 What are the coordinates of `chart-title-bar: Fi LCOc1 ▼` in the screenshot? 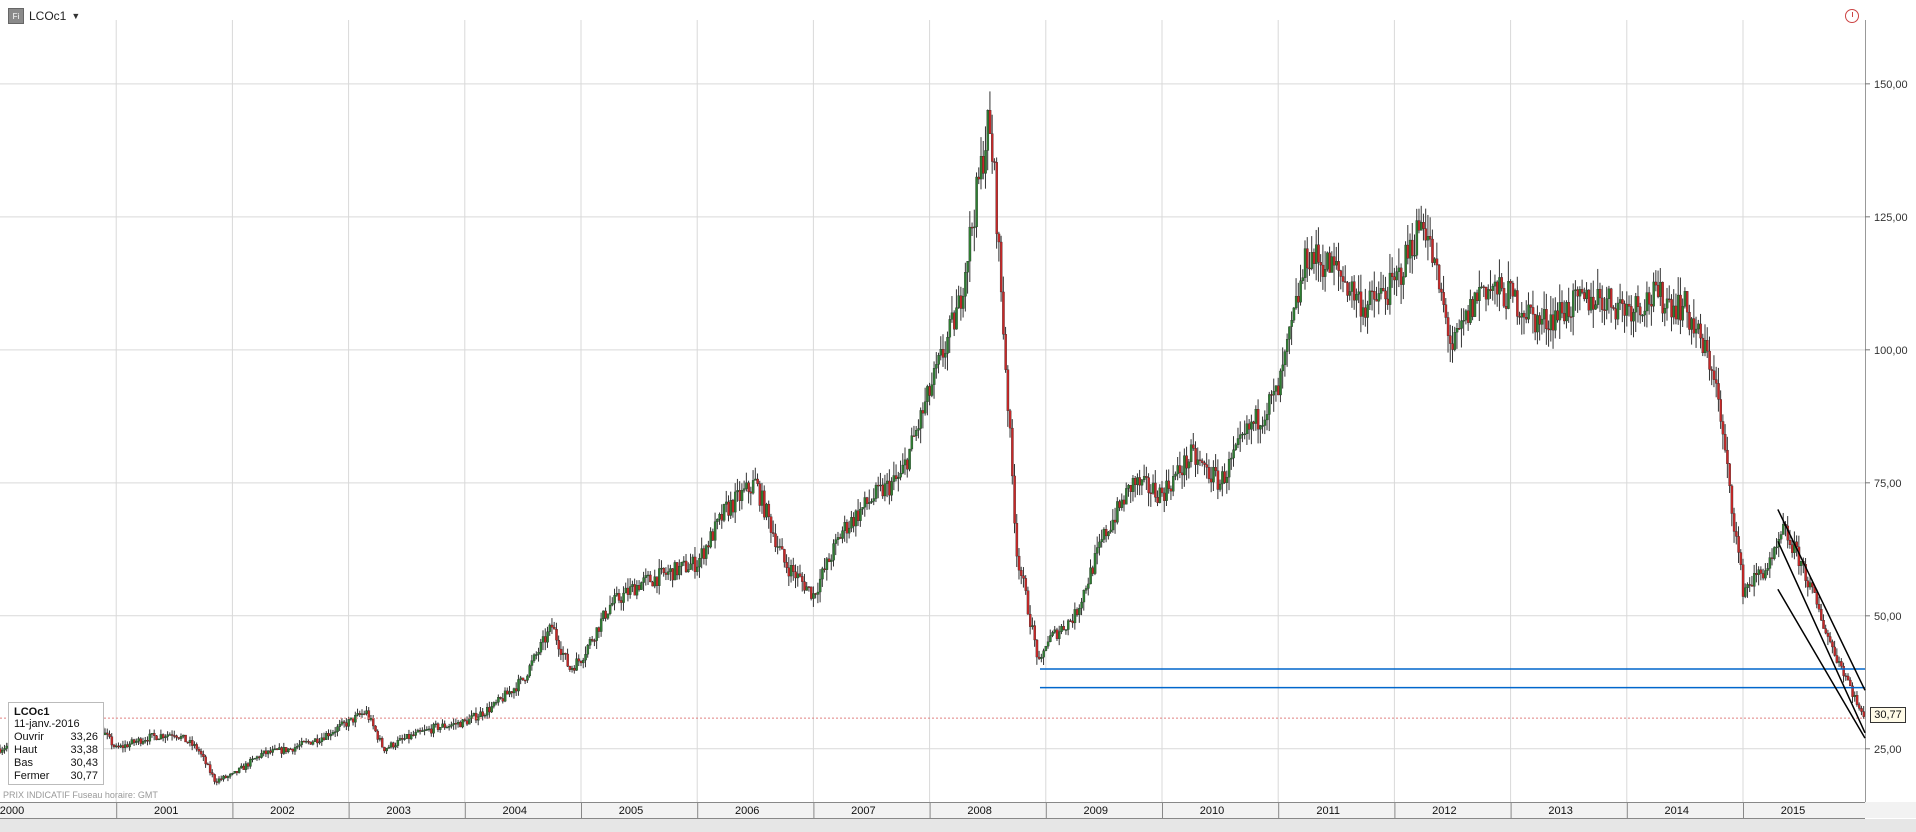 It's located at (44, 16).